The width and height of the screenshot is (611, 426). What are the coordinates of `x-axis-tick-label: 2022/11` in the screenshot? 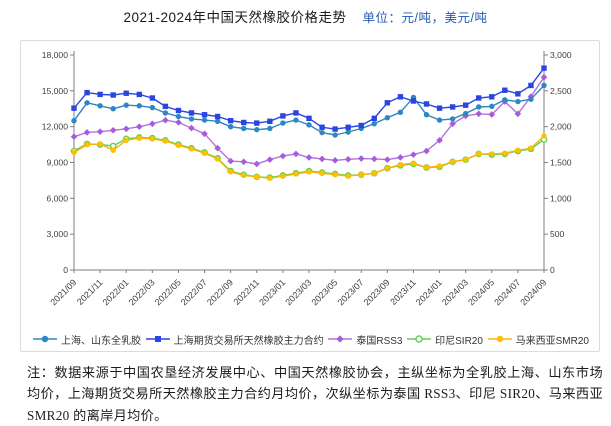 It's located at (247, 292).